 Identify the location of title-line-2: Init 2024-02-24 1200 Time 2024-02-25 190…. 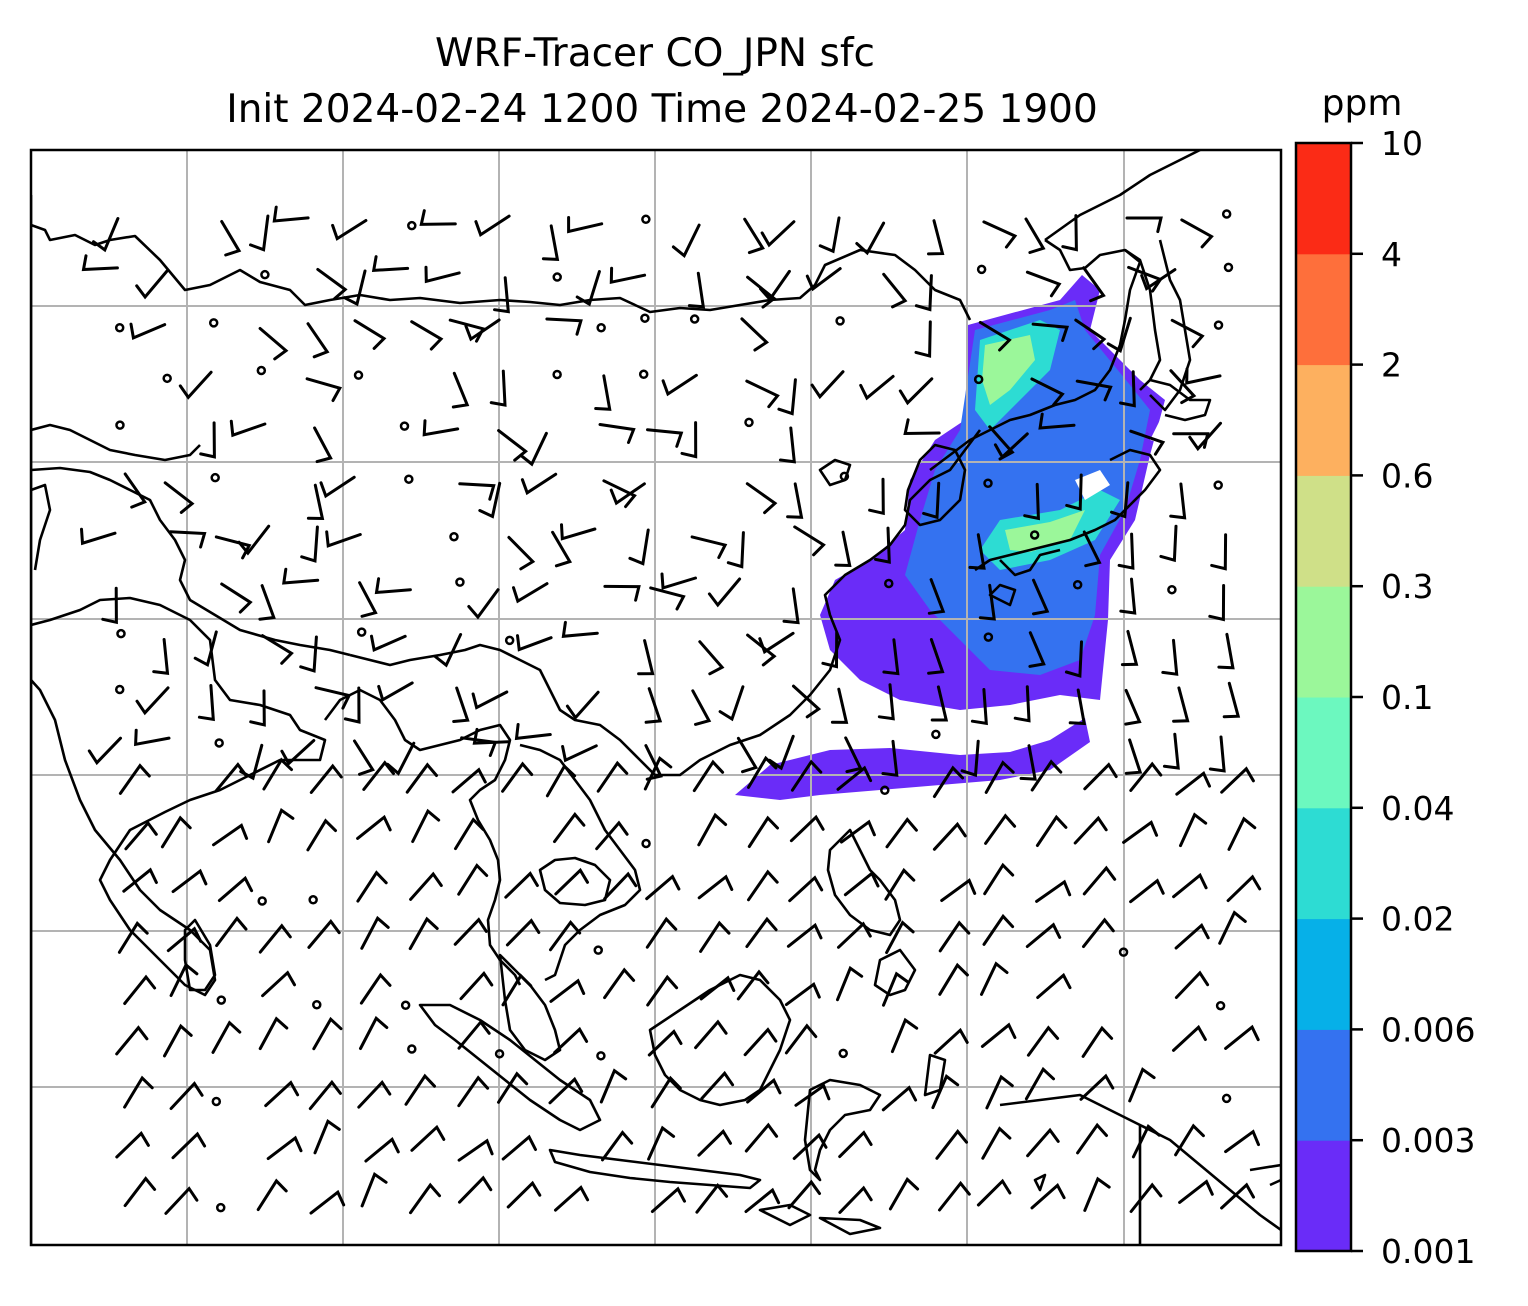
(662, 109).